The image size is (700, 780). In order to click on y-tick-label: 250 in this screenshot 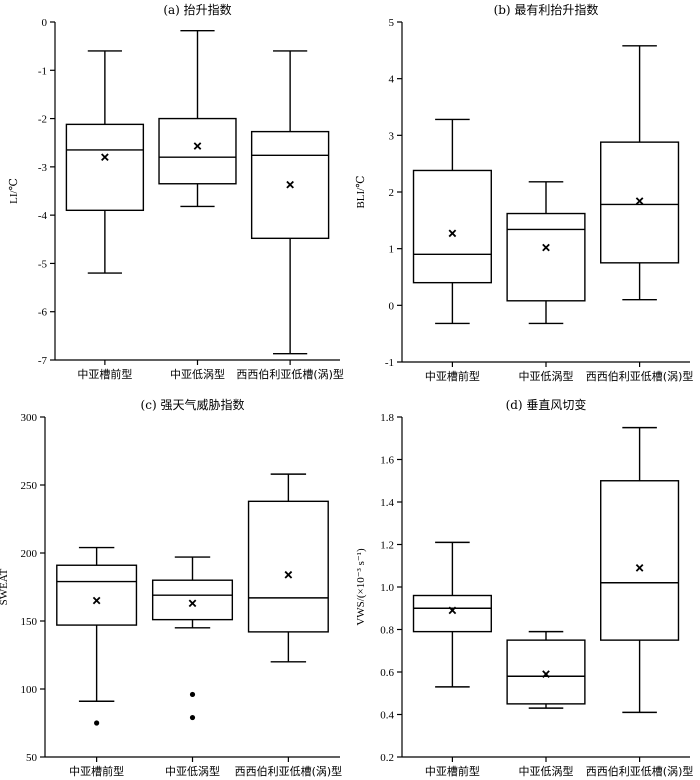, I will do `click(29, 486)`.